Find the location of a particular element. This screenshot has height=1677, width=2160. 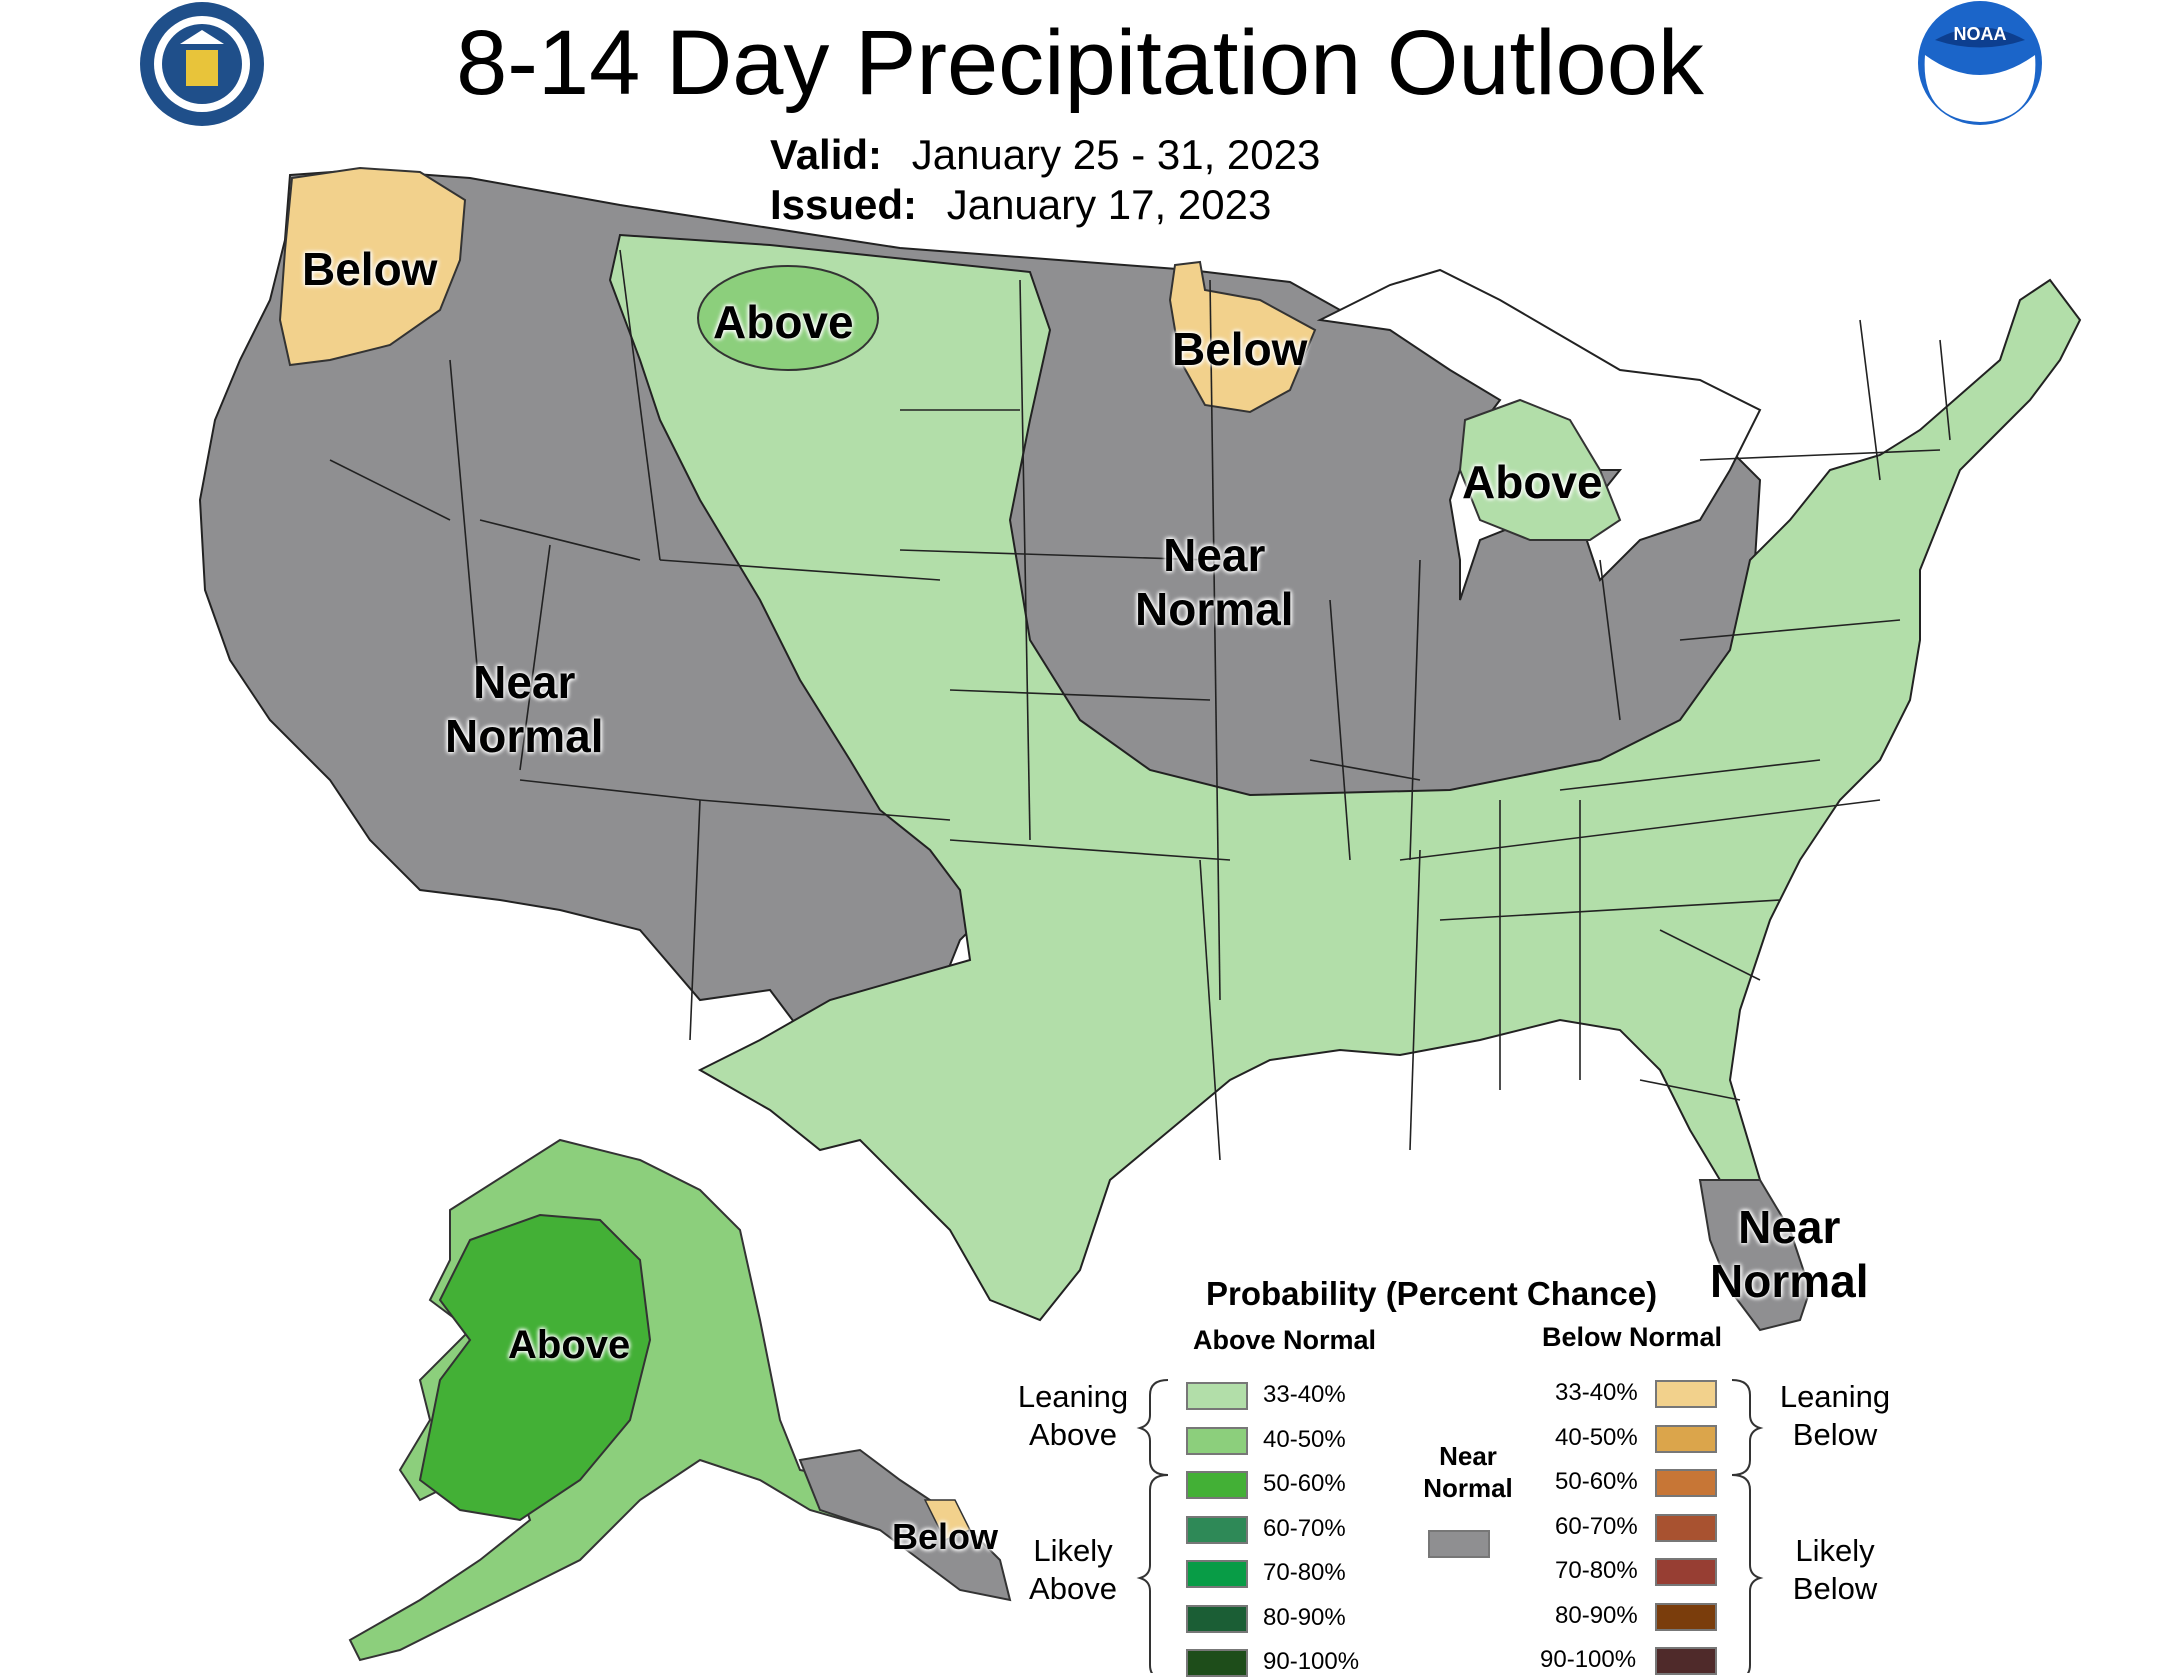

label-alaska-above: Above is located at coordinates (569, 1345).